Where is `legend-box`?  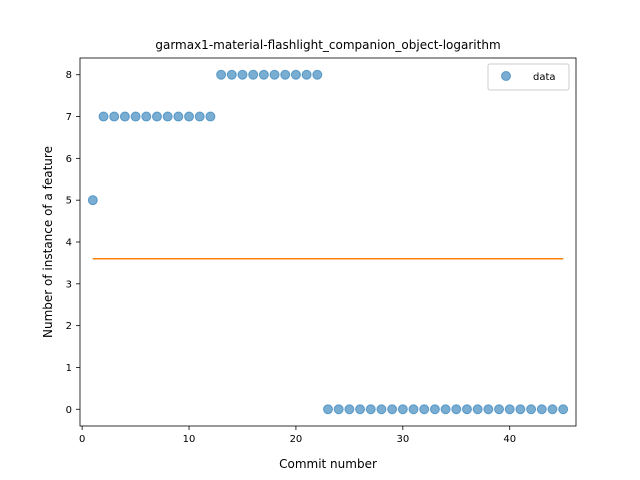 legend-box is located at coordinates (528, 77).